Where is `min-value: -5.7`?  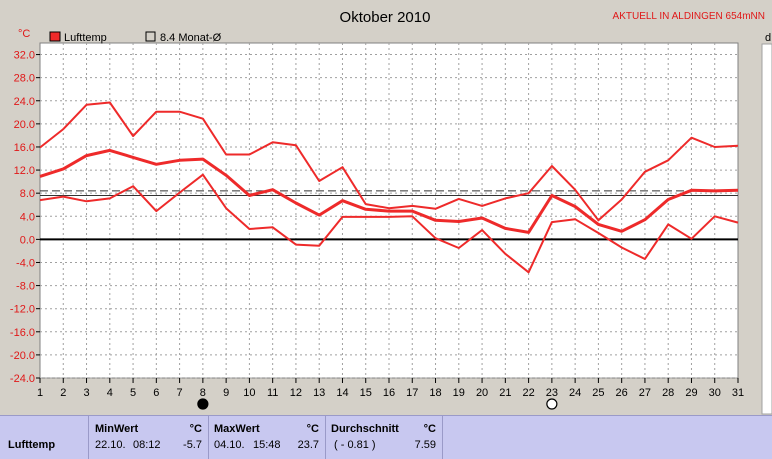 min-value: -5.7 is located at coordinates (192, 445).